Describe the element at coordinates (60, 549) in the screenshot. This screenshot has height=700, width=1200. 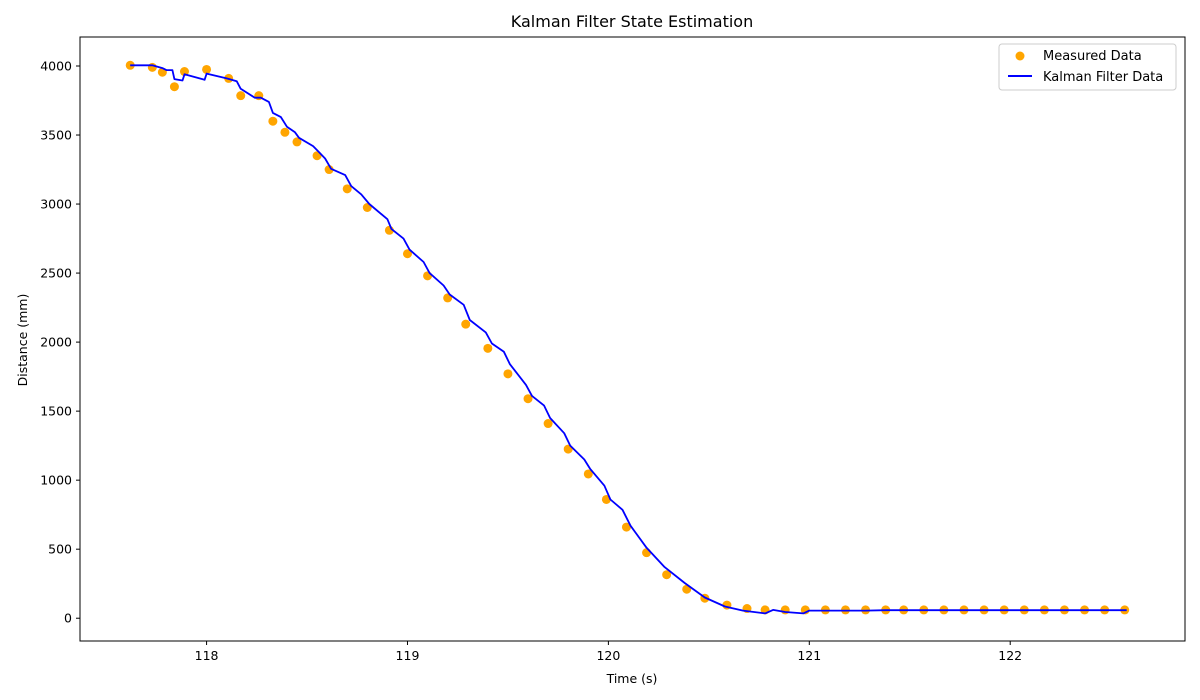
I see `y-tick-label: 500` at that location.